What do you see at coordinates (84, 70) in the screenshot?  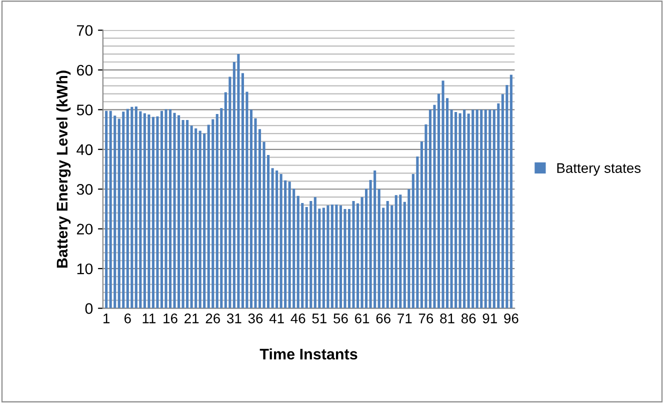 I see `y-tick-label: 60` at bounding box center [84, 70].